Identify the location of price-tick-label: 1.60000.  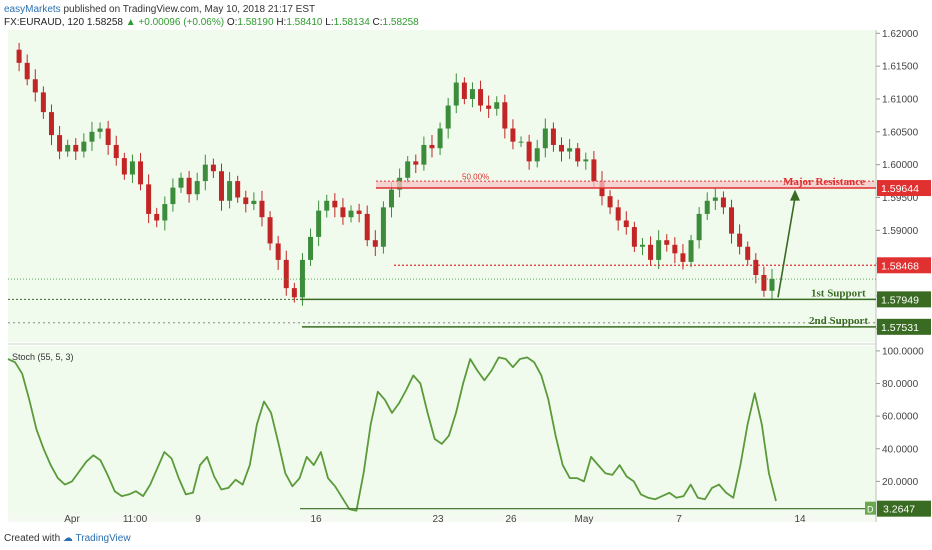
(900, 165).